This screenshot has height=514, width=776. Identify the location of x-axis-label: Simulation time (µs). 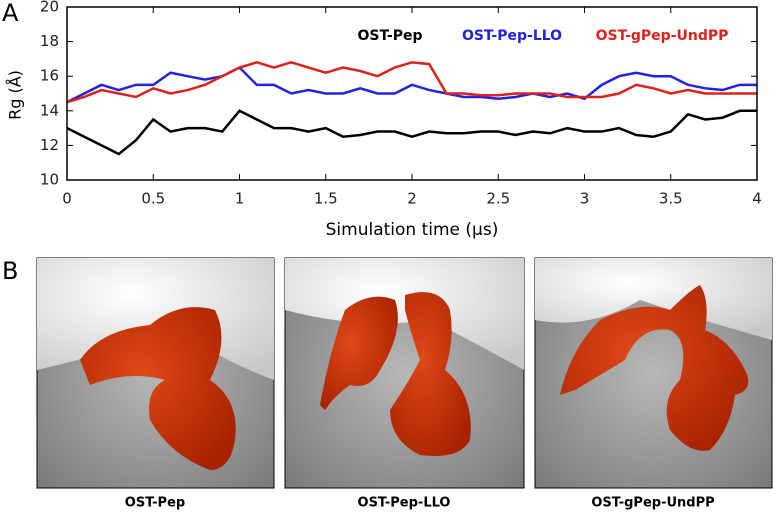
(412, 230).